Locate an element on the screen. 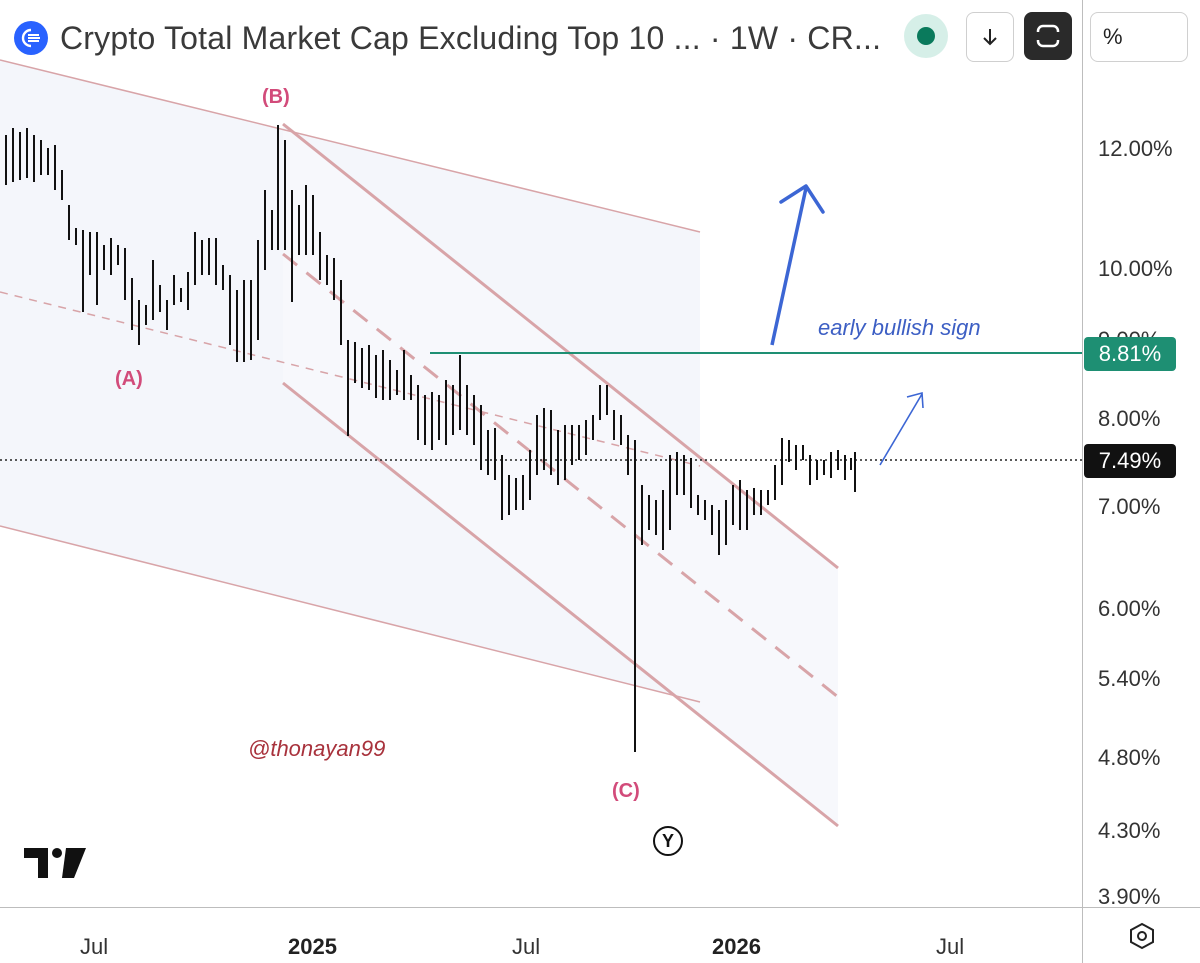  price-label: 8.00% is located at coordinates (1129, 418).